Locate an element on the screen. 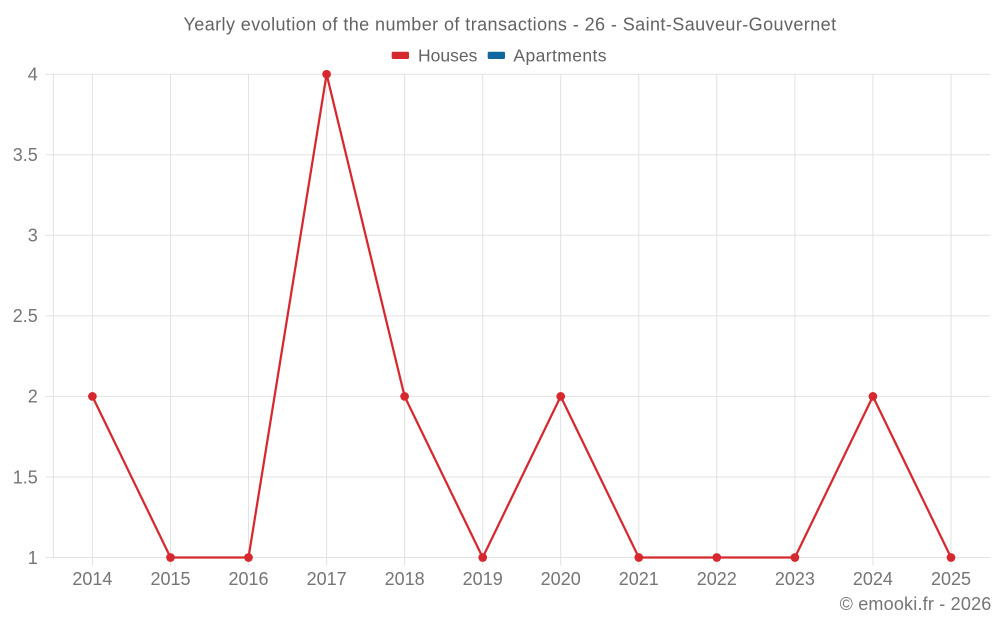 The image size is (1000, 625). svg-text: 2019 is located at coordinates (483, 579).